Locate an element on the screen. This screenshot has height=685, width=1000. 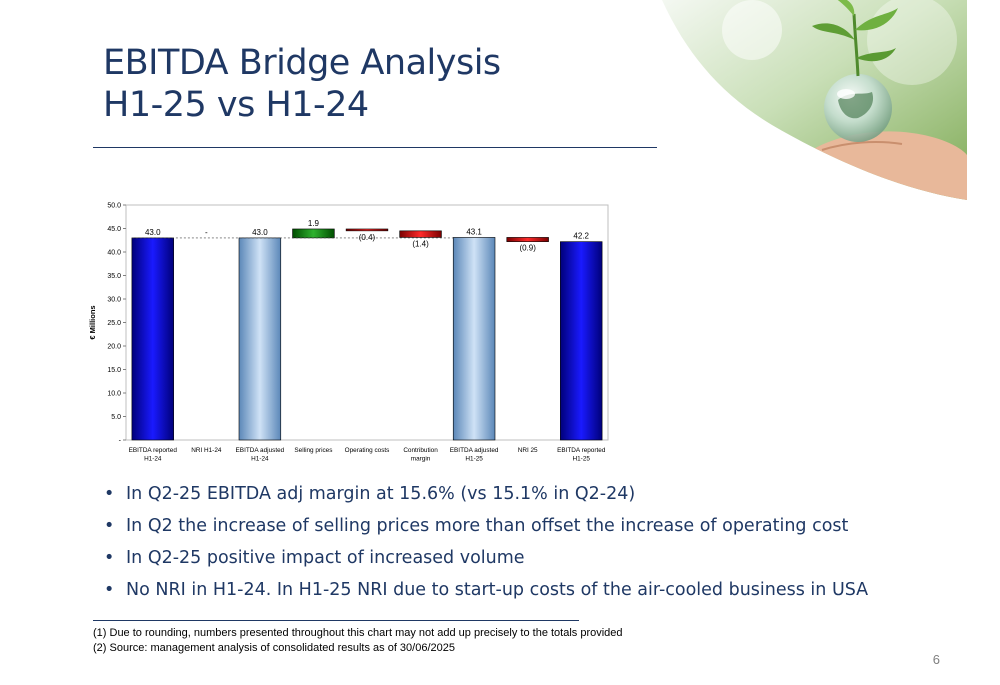
y-tick-label: 45.0 is located at coordinates (114, 229).